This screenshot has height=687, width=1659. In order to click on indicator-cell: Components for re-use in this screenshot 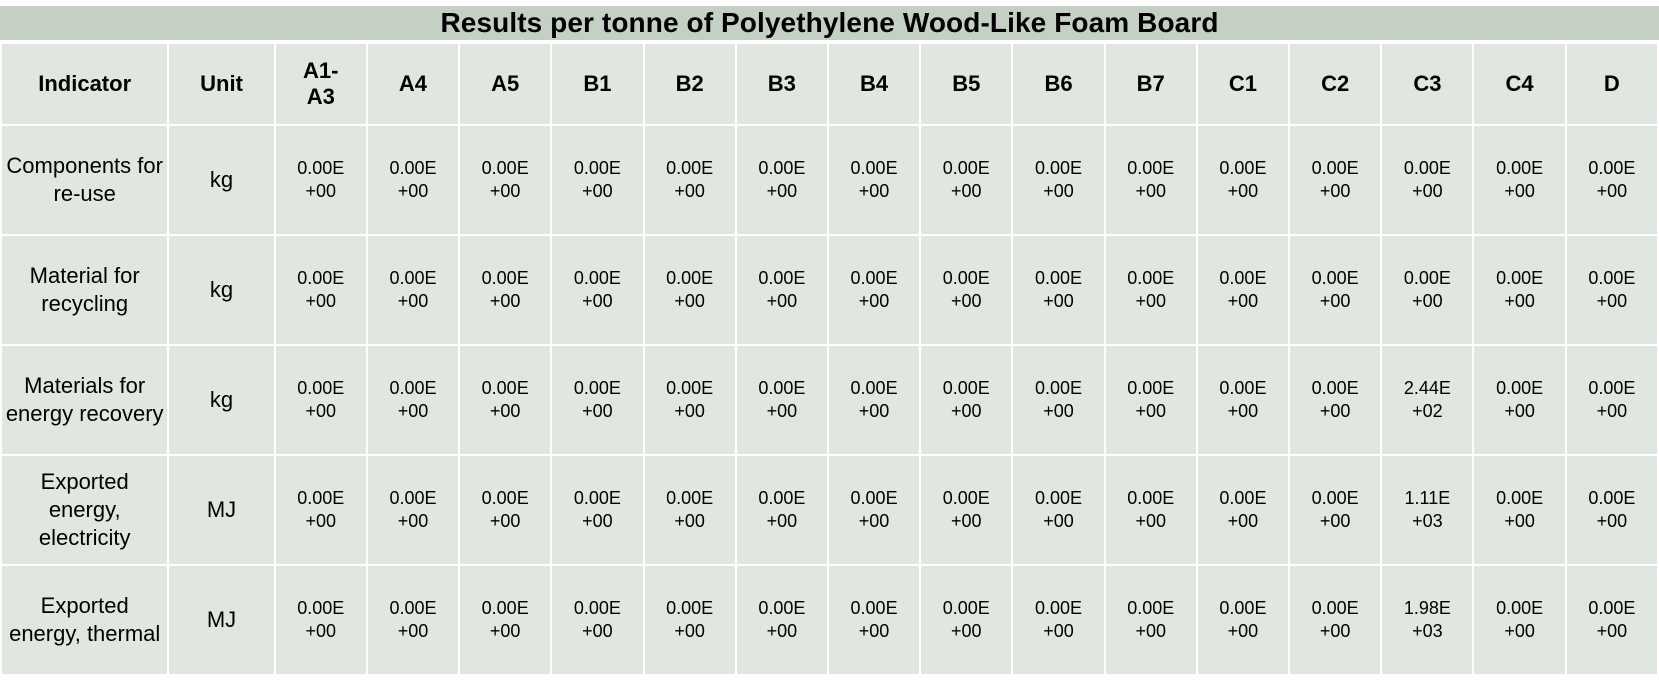, I will do `click(85, 180)`.